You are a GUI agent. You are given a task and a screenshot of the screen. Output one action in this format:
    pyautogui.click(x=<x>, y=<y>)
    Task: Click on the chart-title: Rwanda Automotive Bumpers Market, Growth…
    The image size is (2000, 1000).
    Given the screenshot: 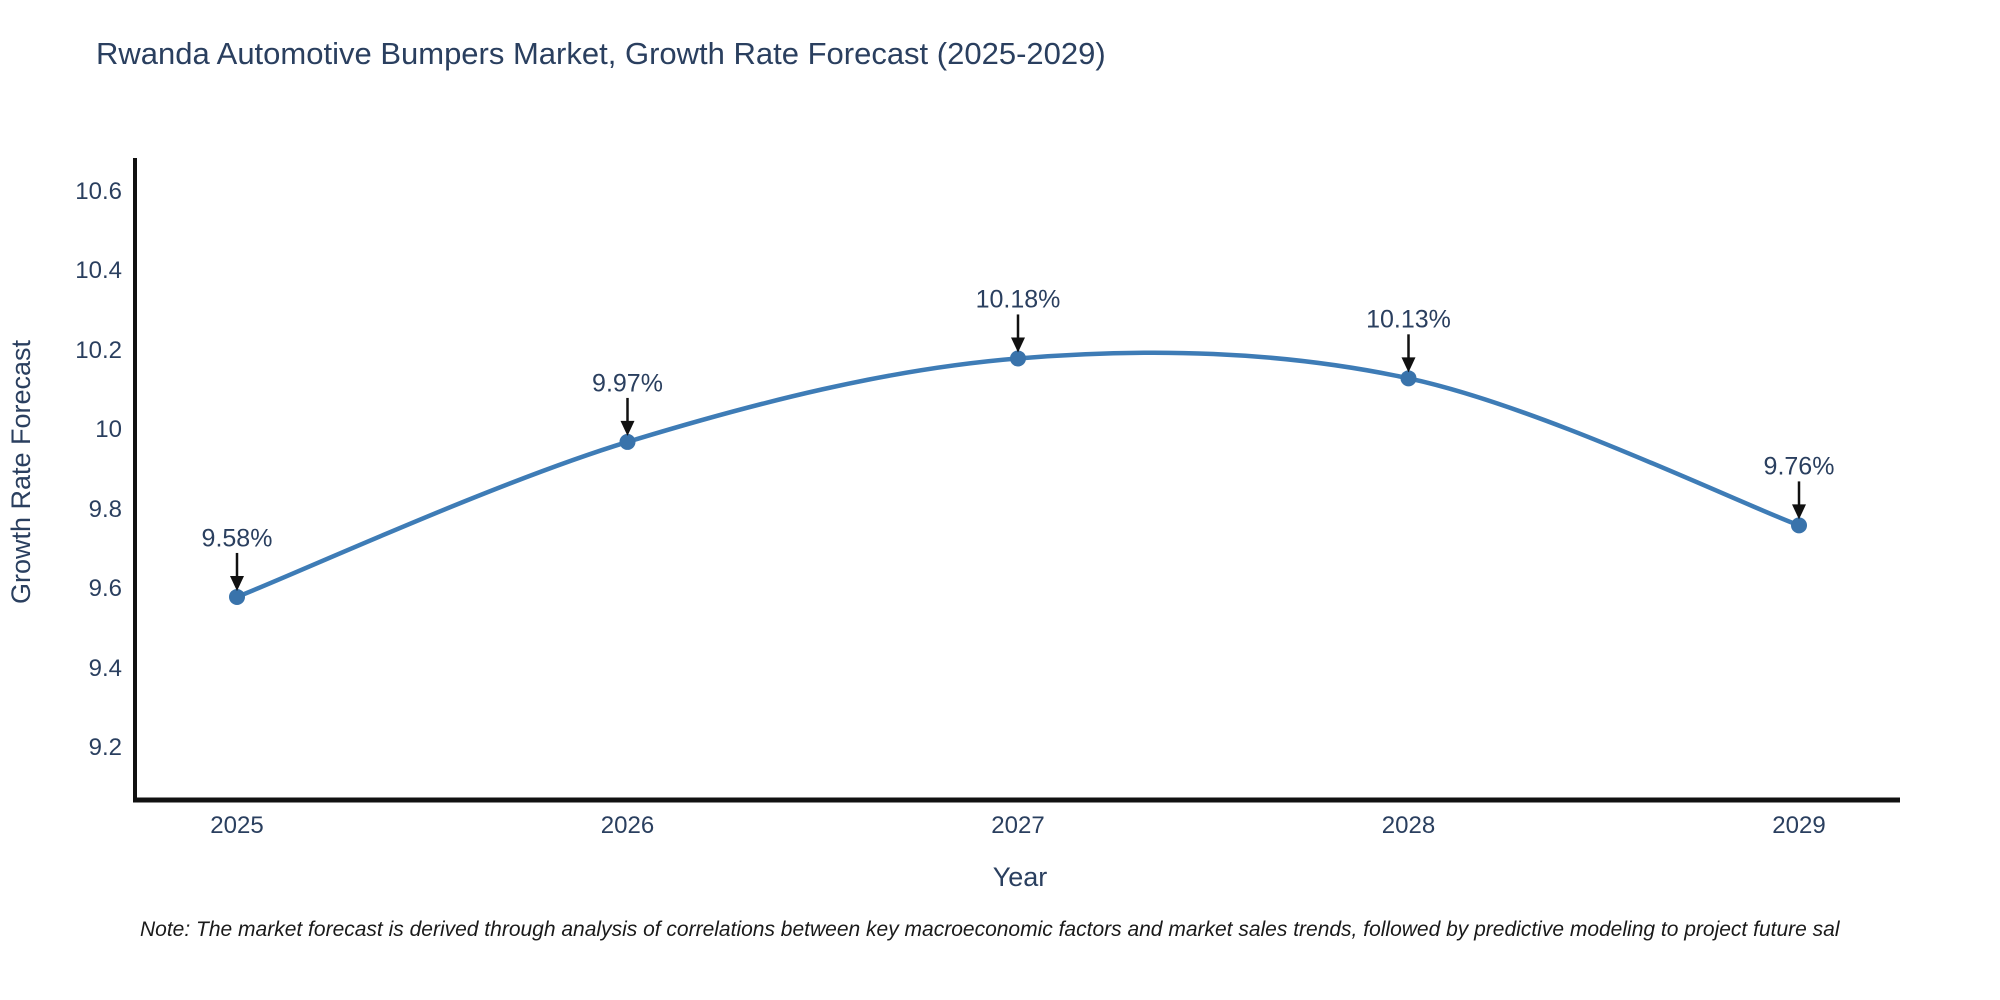 What is the action you would take?
    pyautogui.click(x=601, y=53)
    